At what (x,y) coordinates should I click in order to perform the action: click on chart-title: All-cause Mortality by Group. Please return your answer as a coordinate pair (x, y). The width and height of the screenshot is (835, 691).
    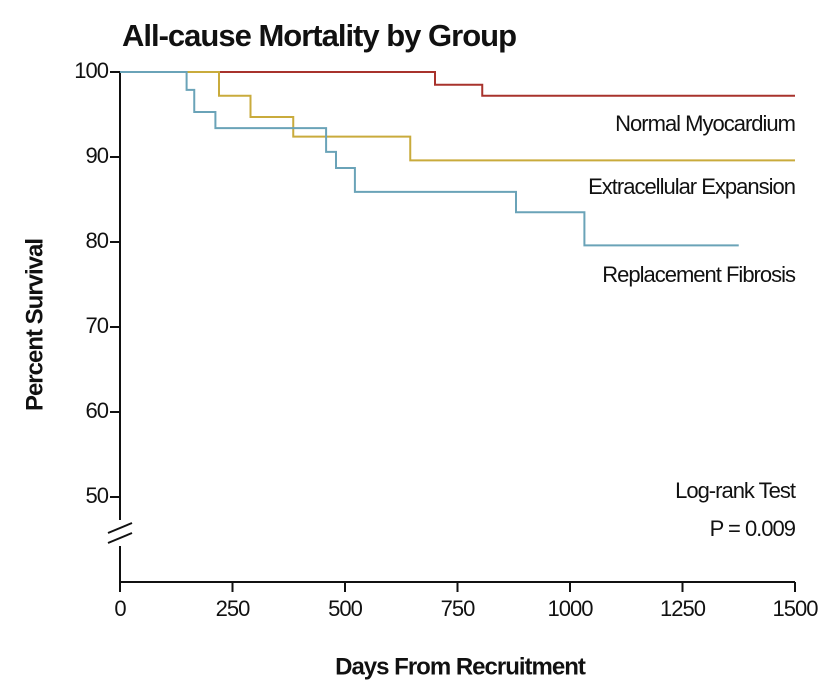
    Looking at the image, I should click on (319, 35).